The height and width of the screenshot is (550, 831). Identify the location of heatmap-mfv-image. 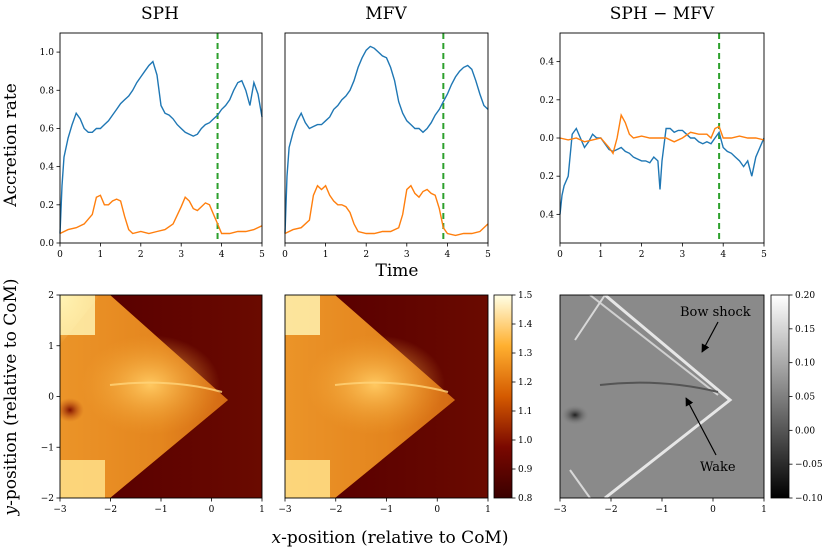
(386, 396).